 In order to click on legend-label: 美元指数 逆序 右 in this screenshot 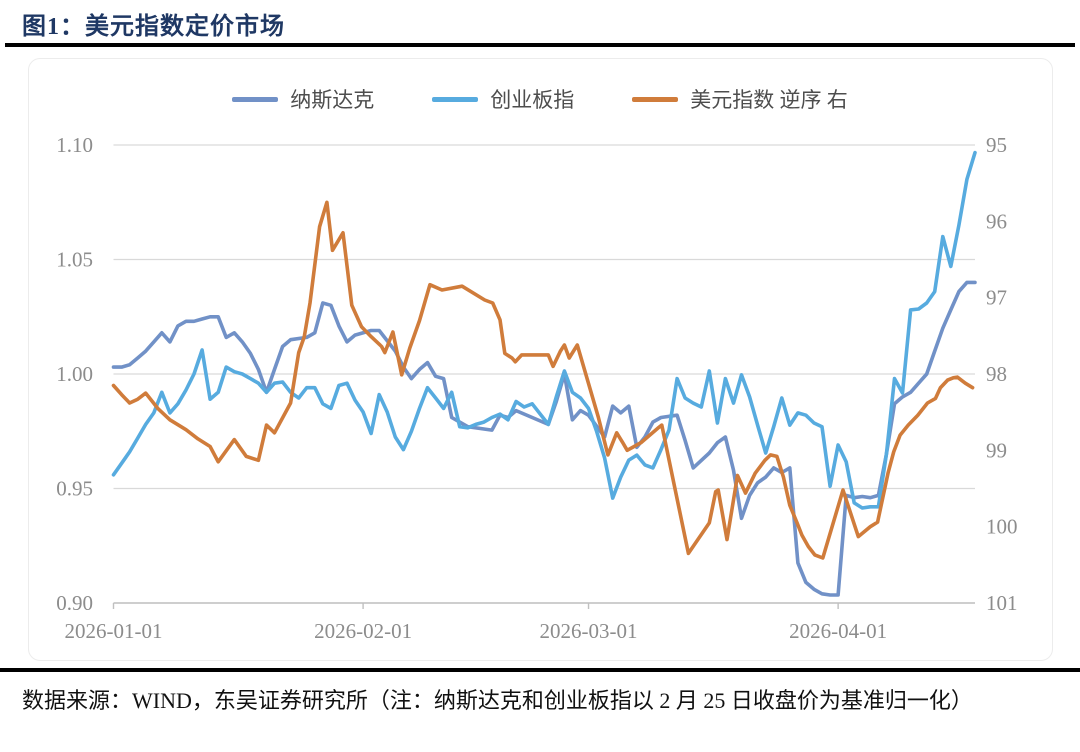, I will do `click(769, 100)`.